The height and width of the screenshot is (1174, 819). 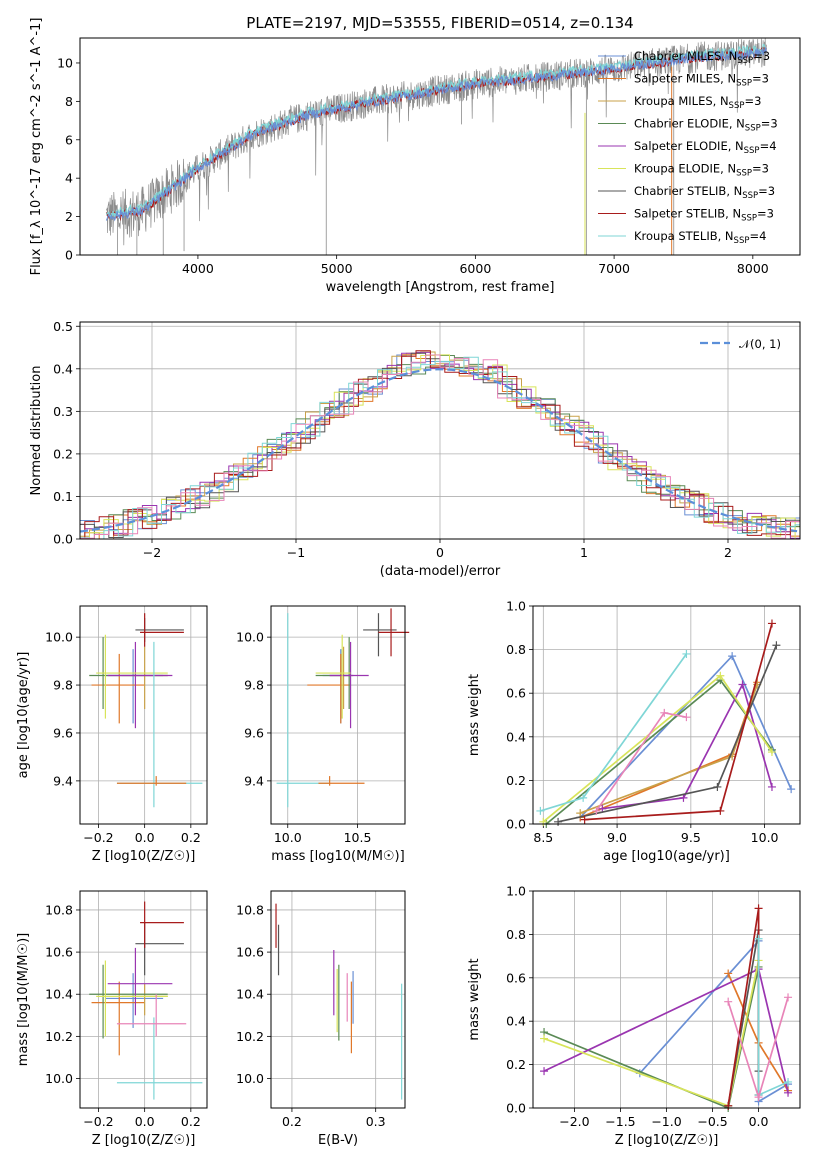 What do you see at coordinates (753, 268) in the screenshot?
I see `x-tick-label: 8000` at bounding box center [753, 268].